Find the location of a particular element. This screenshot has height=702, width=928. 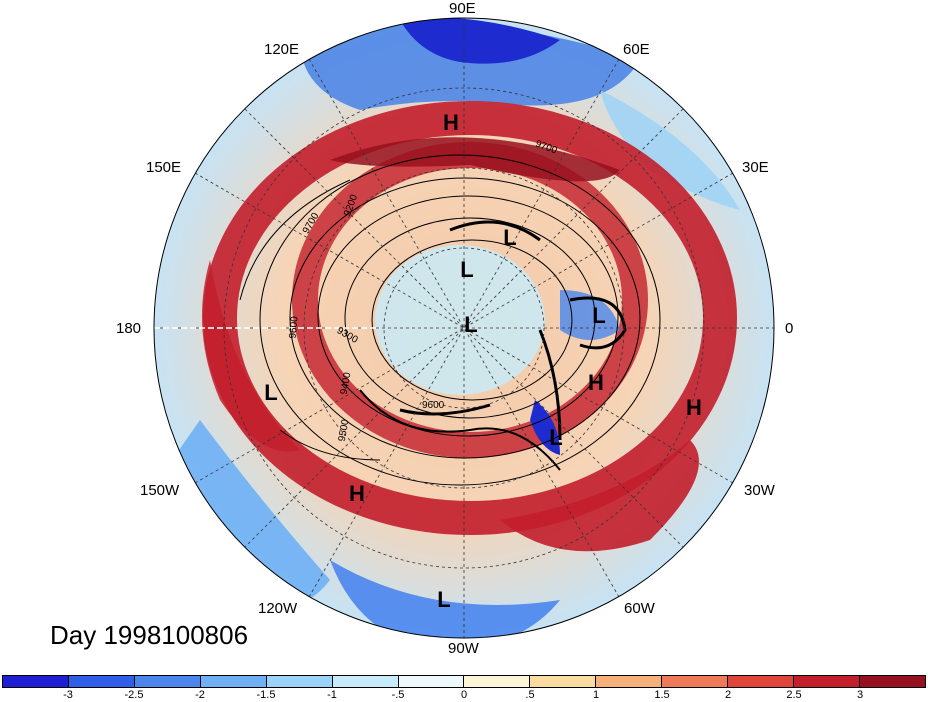

lon-label-30w: 30W is located at coordinates (759, 490).